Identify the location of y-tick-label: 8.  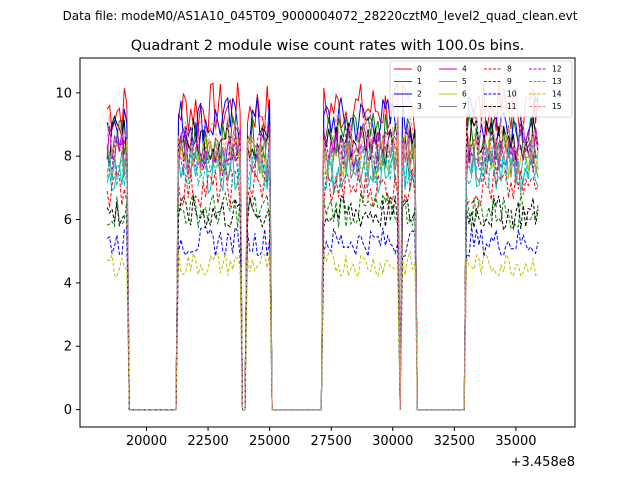
(68, 157).